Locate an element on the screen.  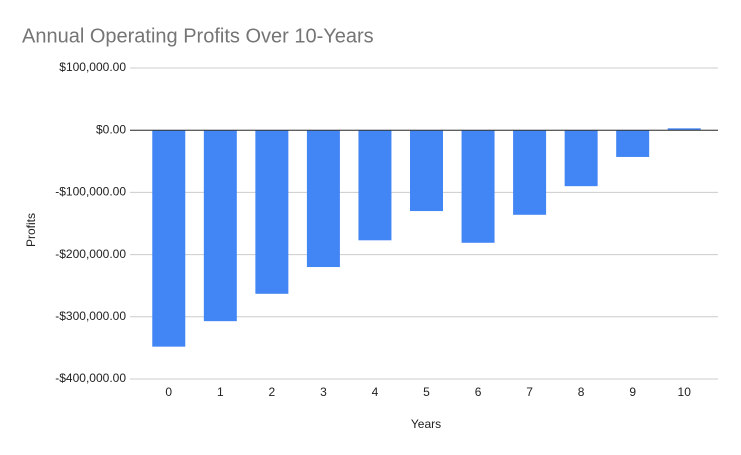
x-tick-label: 9 is located at coordinates (632, 392).